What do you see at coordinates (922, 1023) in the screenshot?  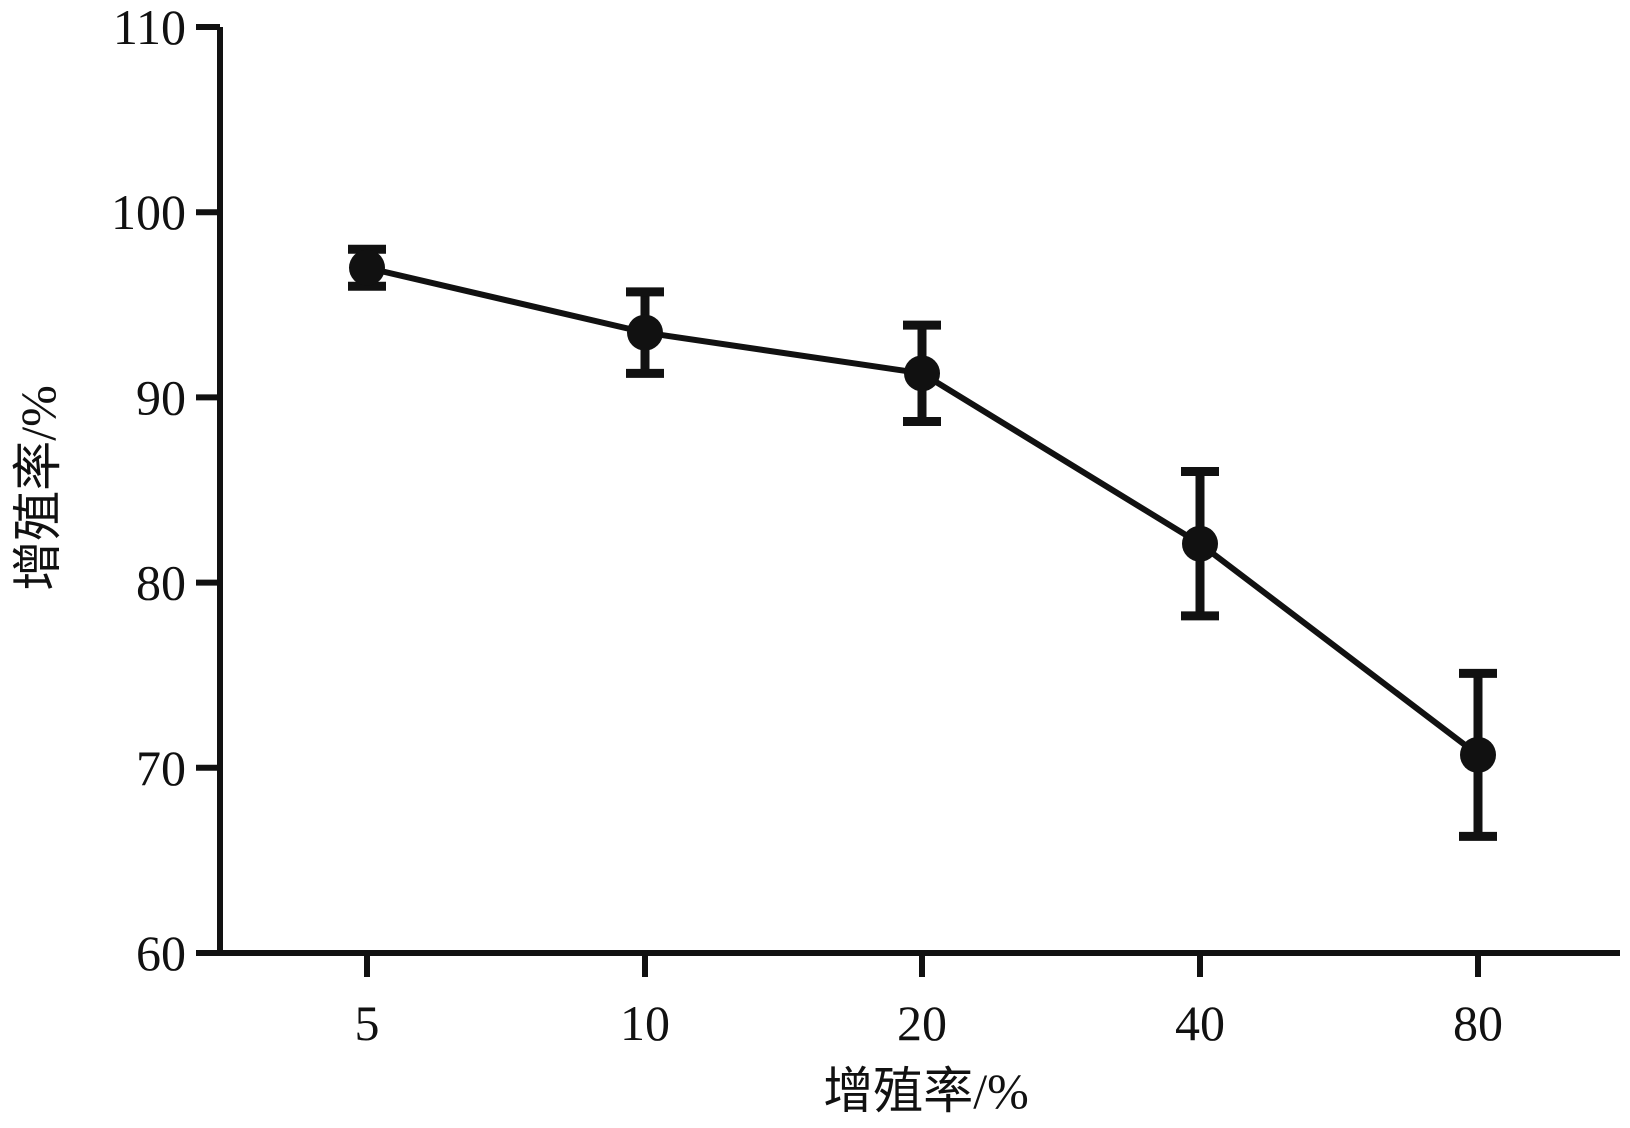 I see `x-tick-label: 20` at bounding box center [922, 1023].